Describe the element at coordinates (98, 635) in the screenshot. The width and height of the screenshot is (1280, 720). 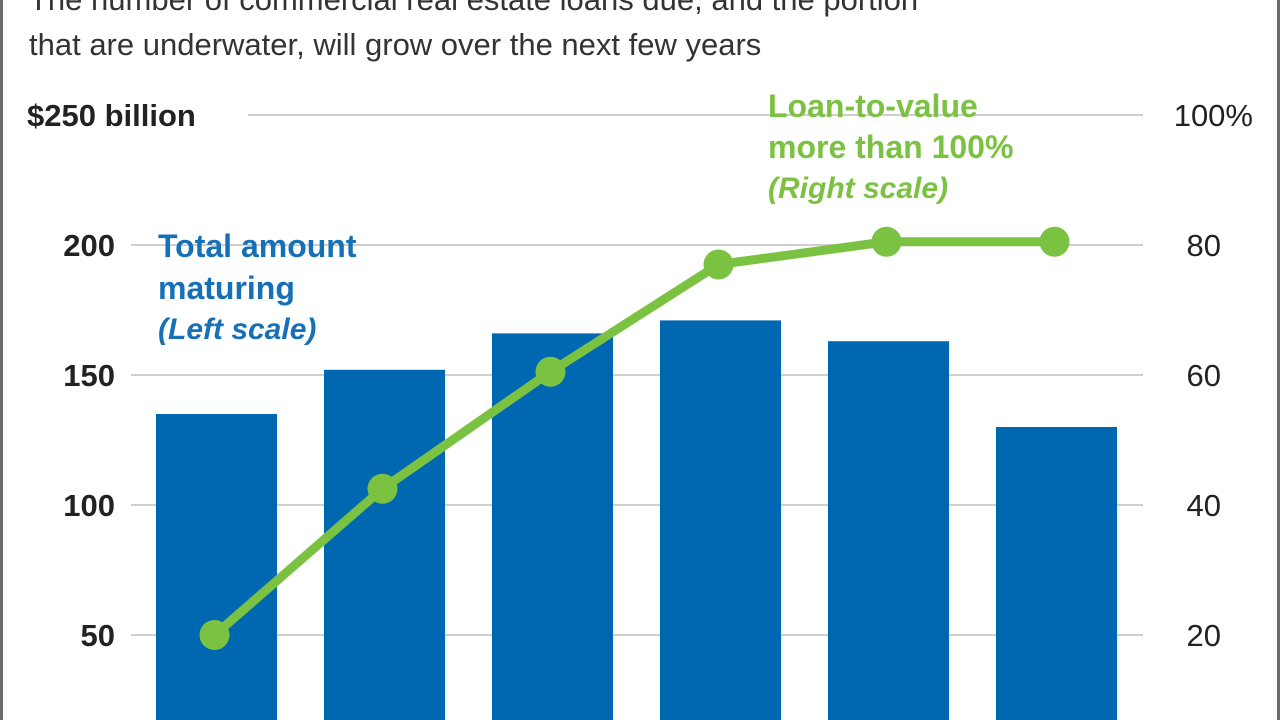
I see `left-tick-label: 50` at that location.